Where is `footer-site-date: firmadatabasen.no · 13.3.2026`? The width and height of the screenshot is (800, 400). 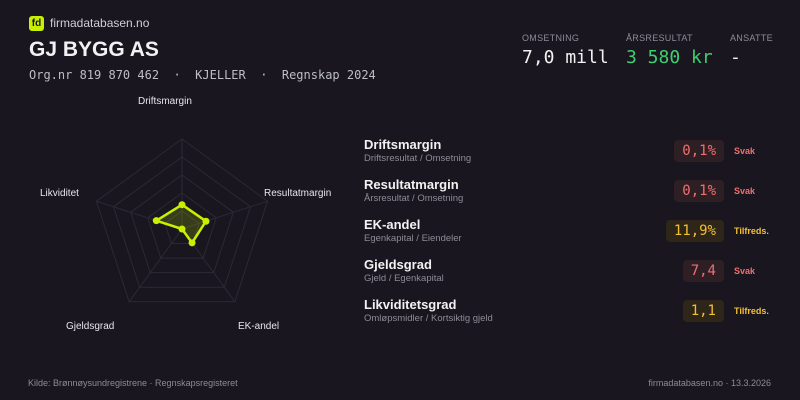 footer-site-date: firmadatabasen.no · 13.3.2026 is located at coordinates (709, 383).